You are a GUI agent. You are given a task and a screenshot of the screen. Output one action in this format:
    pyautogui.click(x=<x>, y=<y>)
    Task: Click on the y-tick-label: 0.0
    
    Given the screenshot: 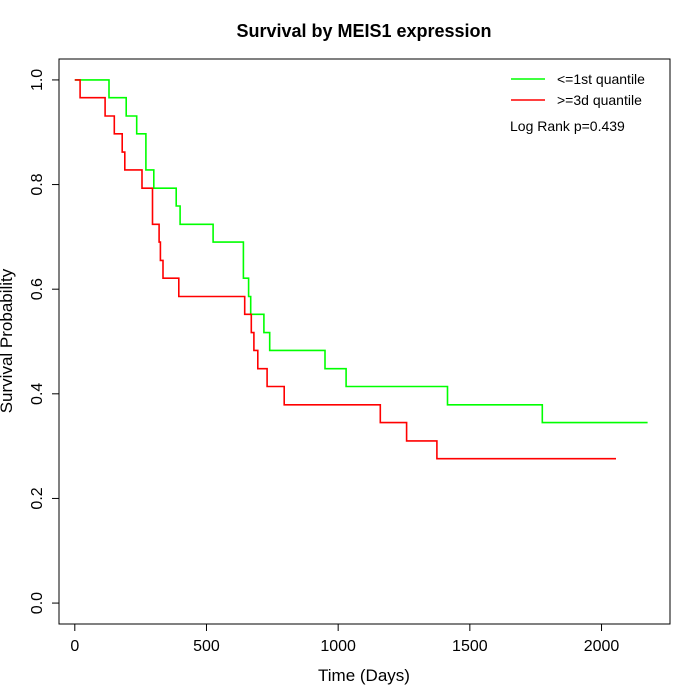 What is the action you would take?
    pyautogui.click(x=37, y=603)
    